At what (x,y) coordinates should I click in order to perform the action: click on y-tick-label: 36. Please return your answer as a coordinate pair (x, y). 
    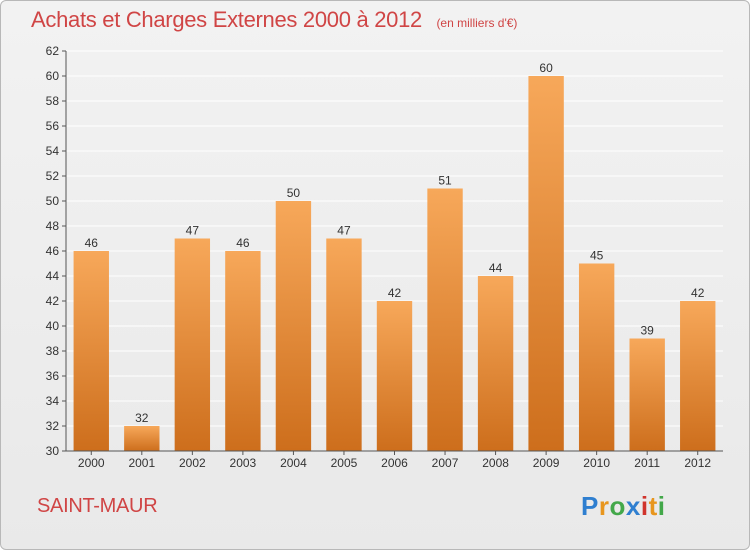
    Looking at the image, I should click on (53, 376).